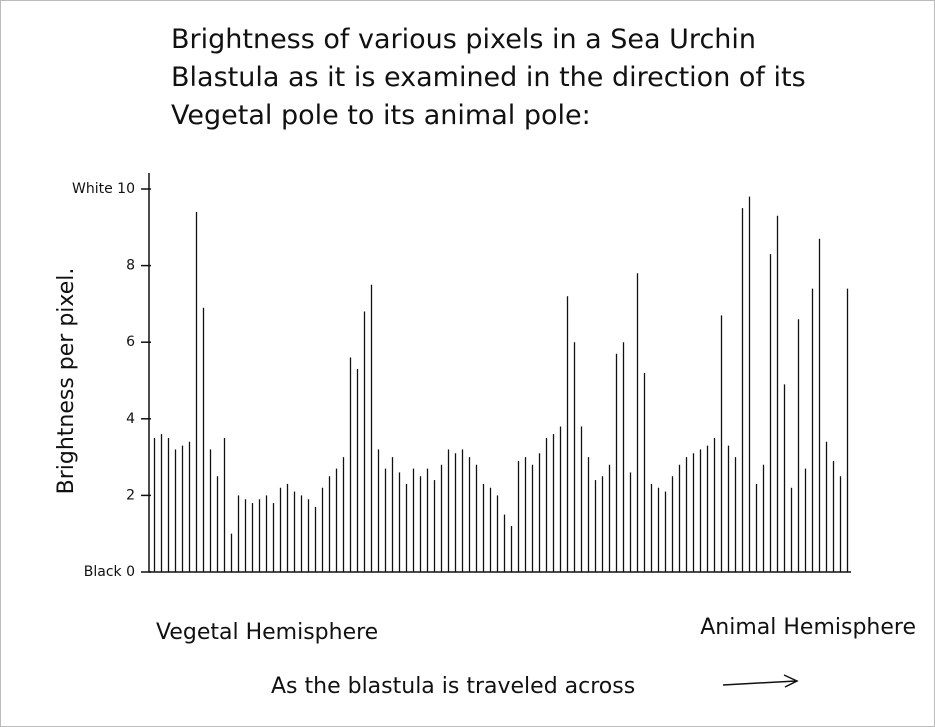 This screenshot has height=727, width=935. What do you see at coordinates (130, 495) in the screenshot?
I see `y-tick-label: 2` at bounding box center [130, 495].